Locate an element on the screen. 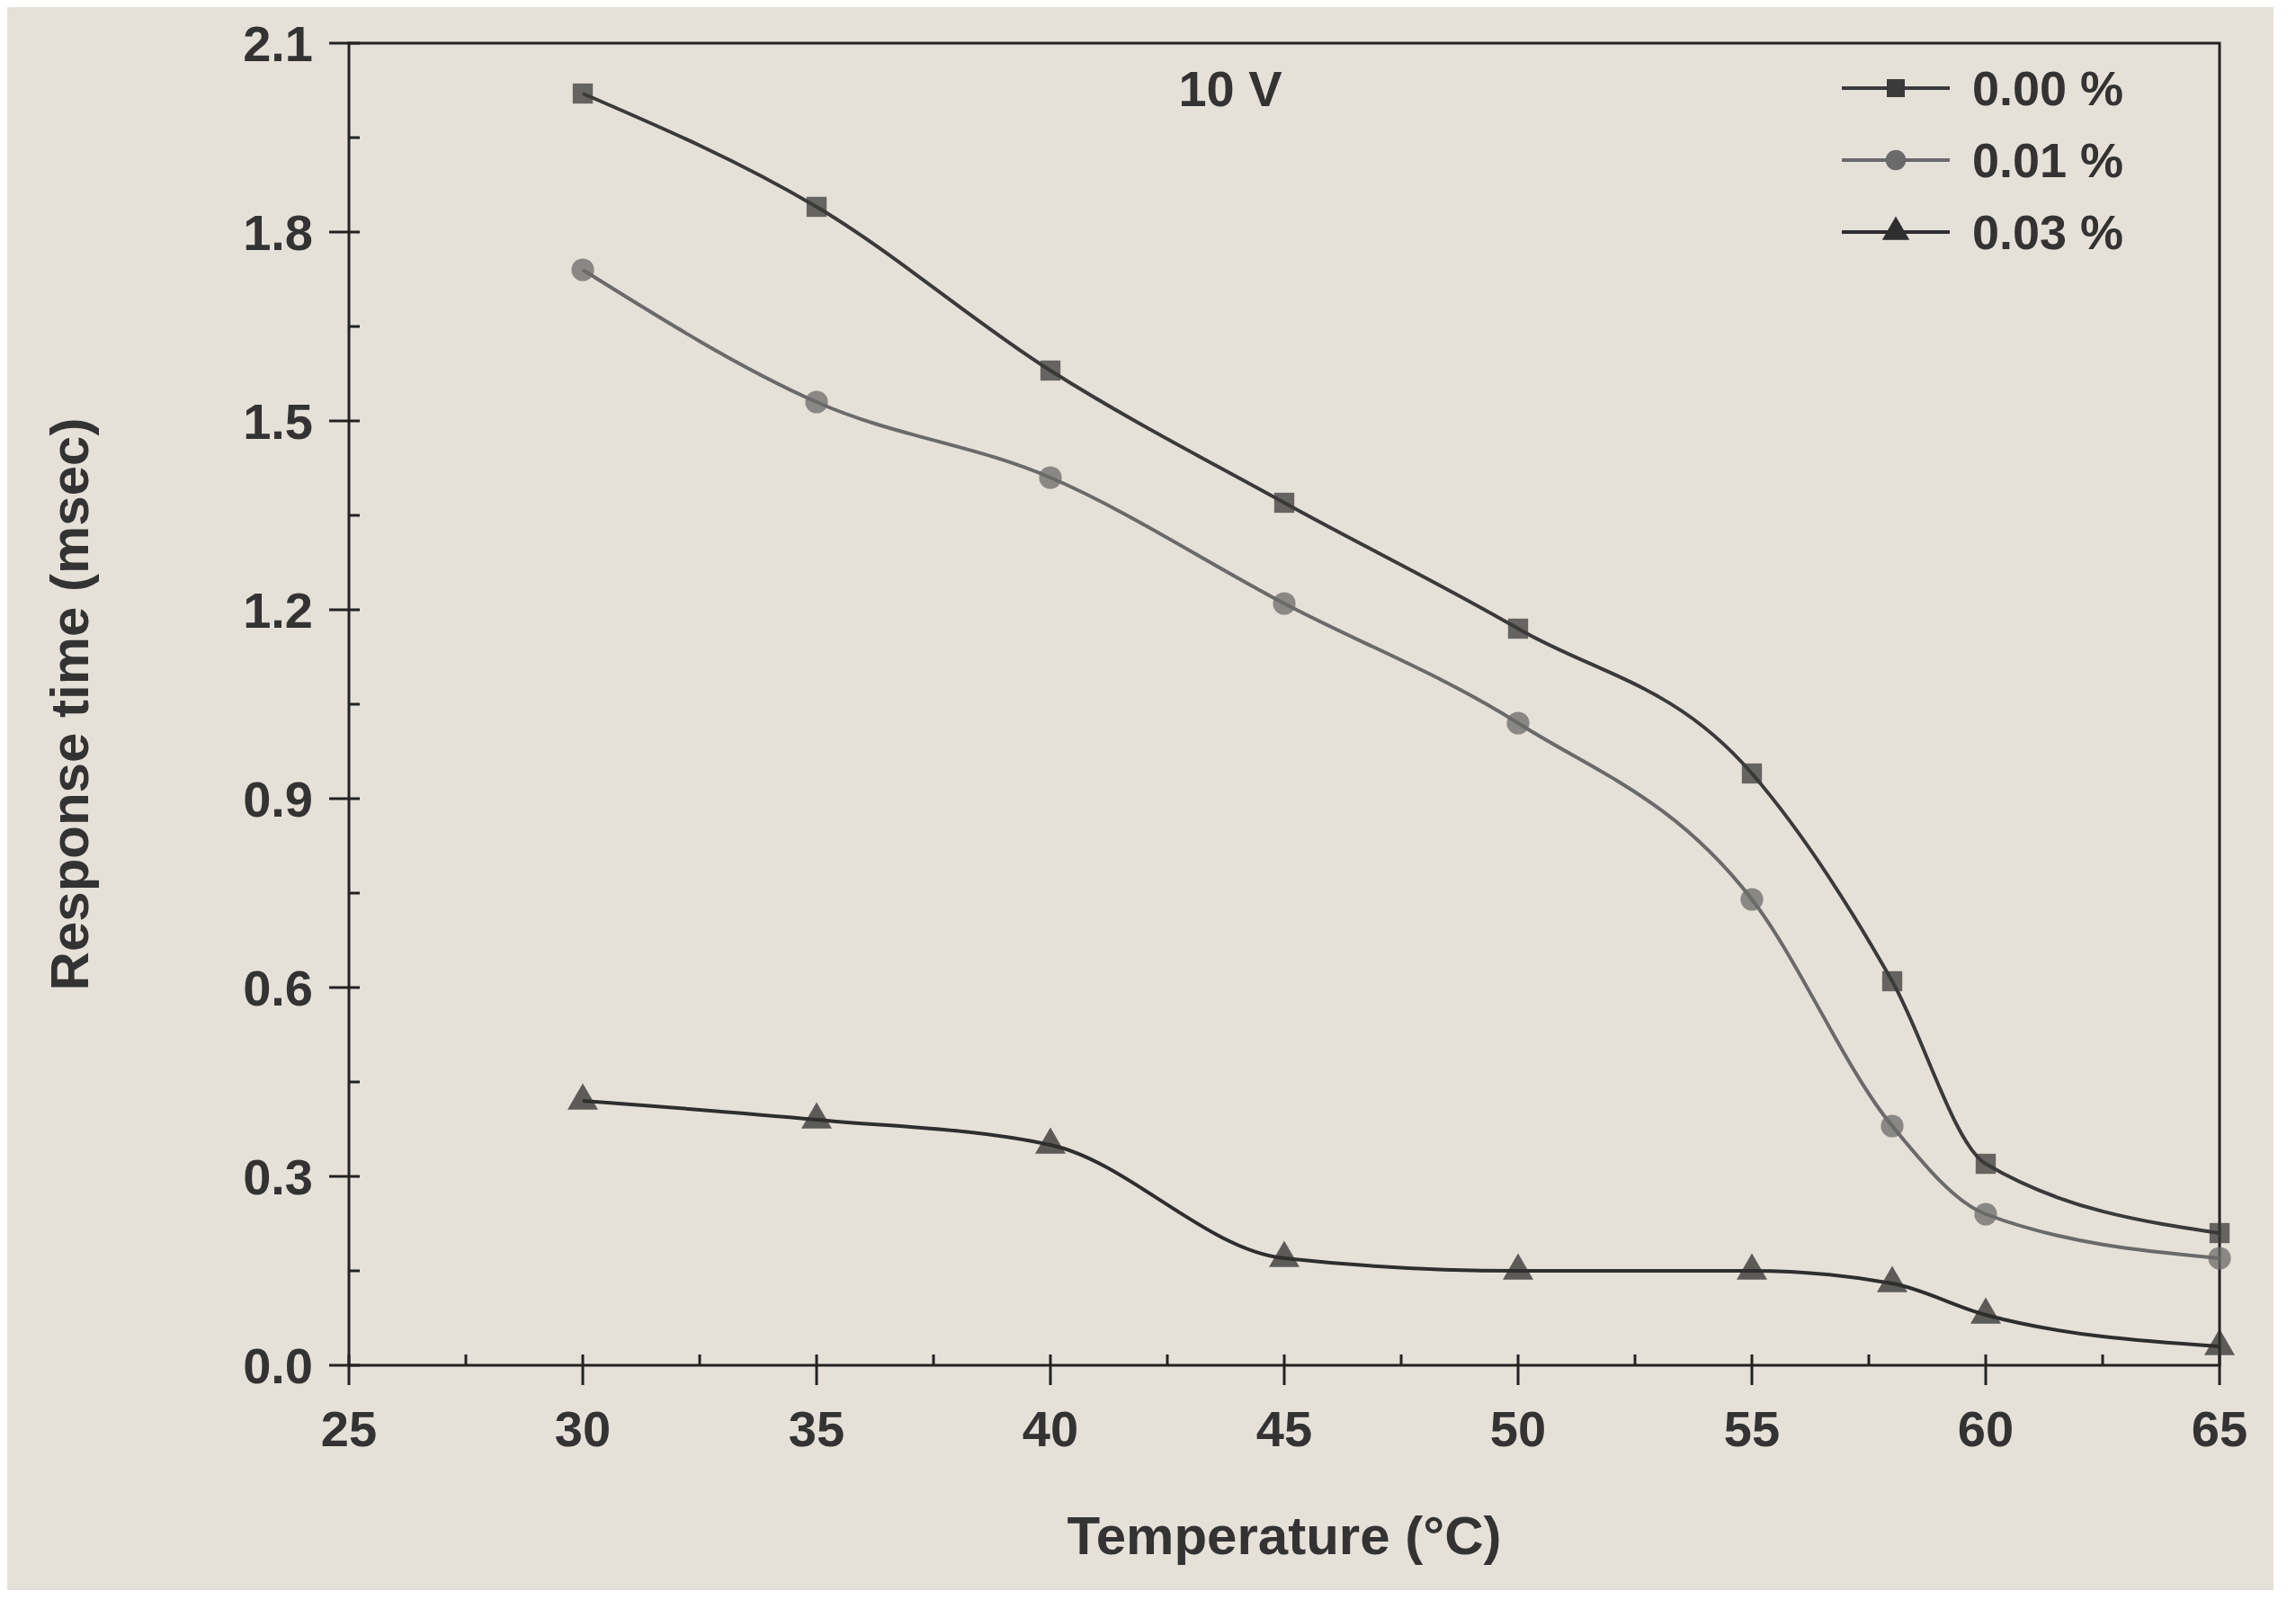 The image size is (2296, 1618). x-tick-label: 35 is located at coordinates (816, 1428).